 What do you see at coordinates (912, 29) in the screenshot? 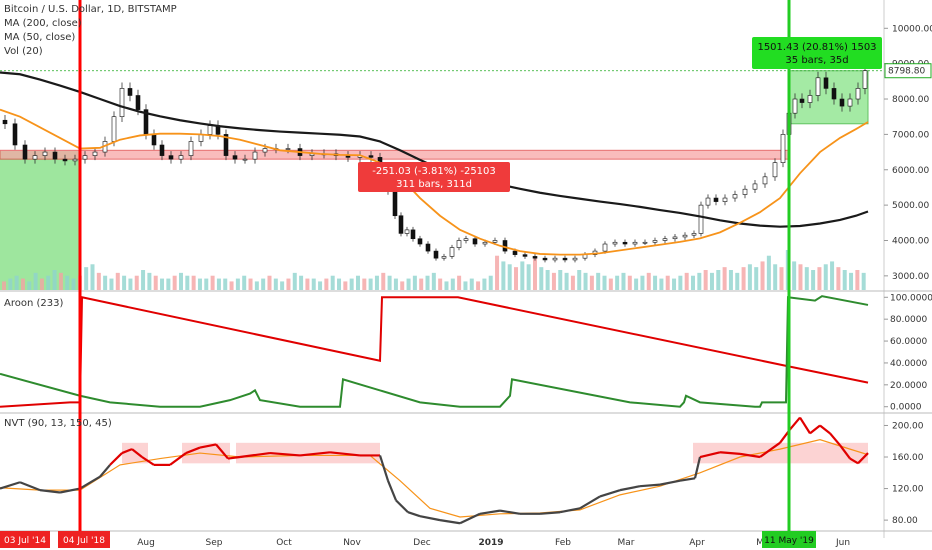
I see `price-tick-label: 10000.00` at bounding box center [912, 29].